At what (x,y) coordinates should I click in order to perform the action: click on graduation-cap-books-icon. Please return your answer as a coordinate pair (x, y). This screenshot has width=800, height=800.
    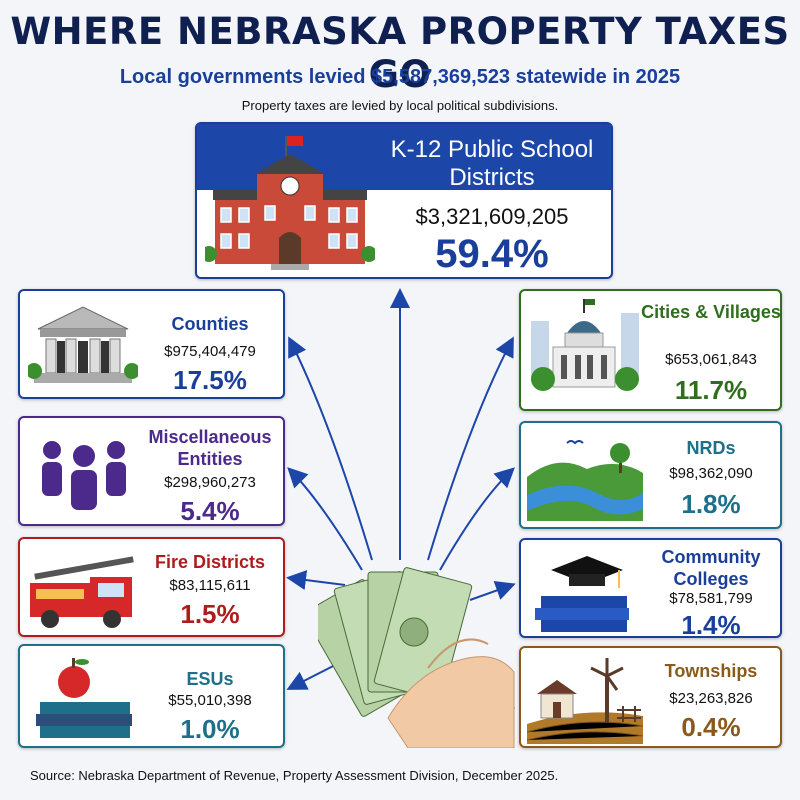
    Looking at the image, I should click on (582, 594).